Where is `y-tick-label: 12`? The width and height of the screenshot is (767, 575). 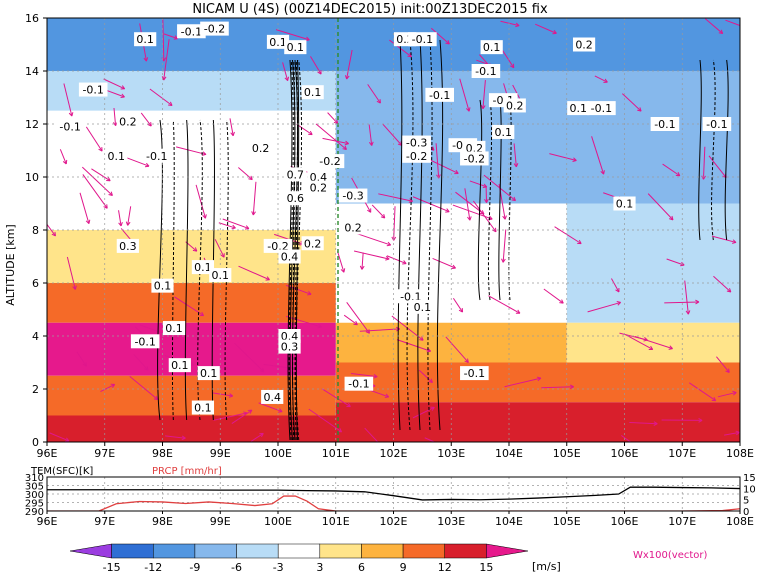
y-tick-label: 12 is located at coordinates (32, 124).